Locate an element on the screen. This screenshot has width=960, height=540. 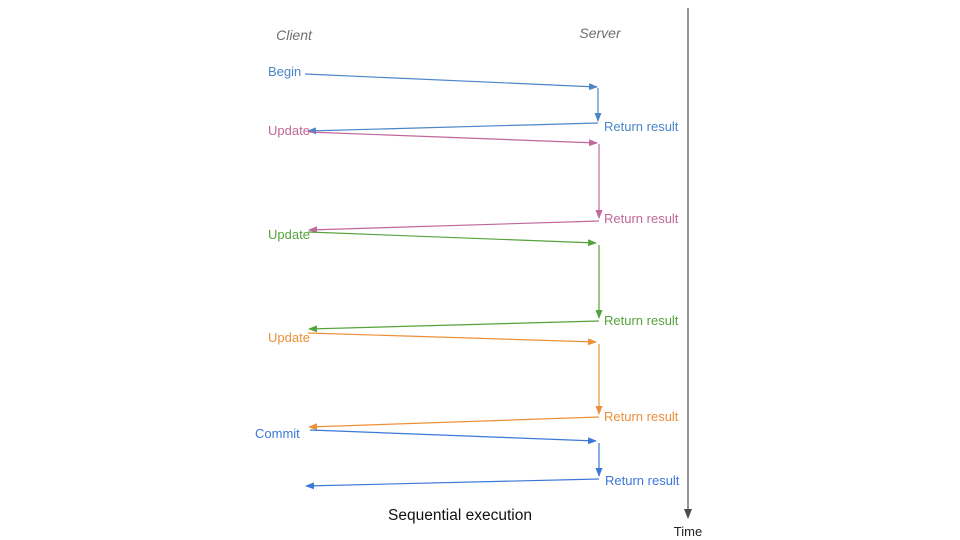
request-label: Commit is located at coordinates (277, 433).